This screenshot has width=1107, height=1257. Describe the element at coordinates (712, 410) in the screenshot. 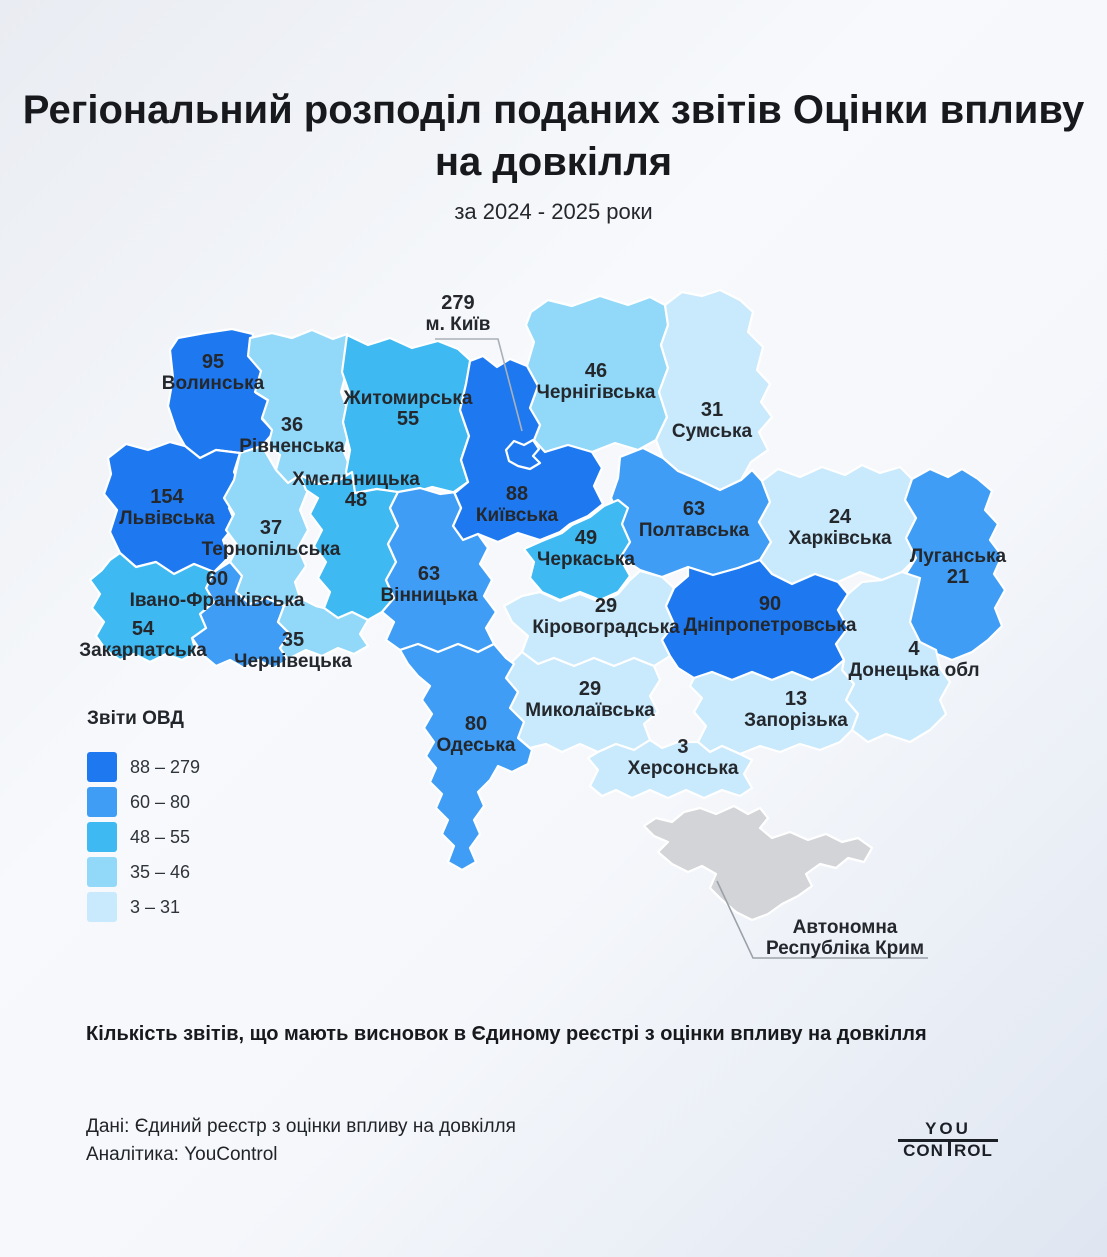

I see `region-value-sumska: 31` at that location.